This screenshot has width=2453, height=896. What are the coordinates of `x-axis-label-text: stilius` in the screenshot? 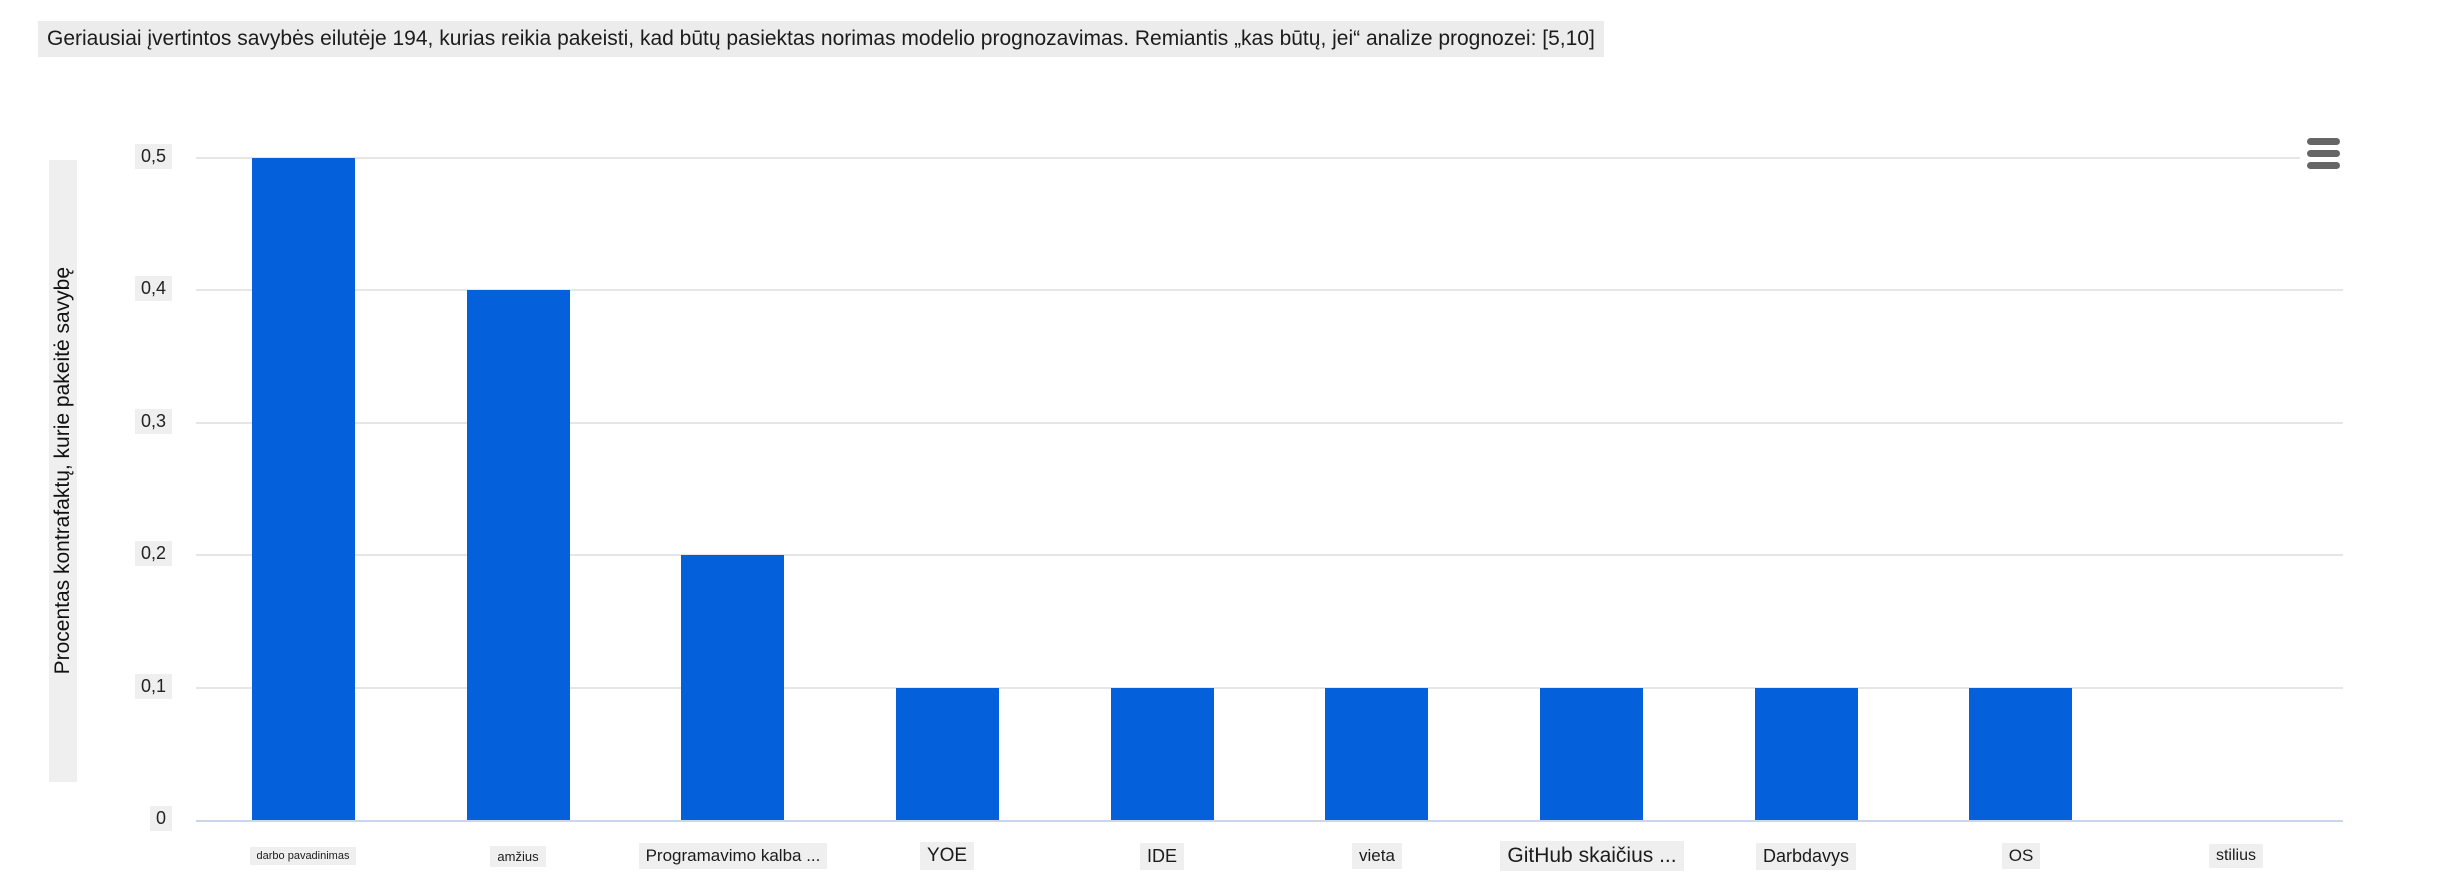 It's located at (2235, 856).